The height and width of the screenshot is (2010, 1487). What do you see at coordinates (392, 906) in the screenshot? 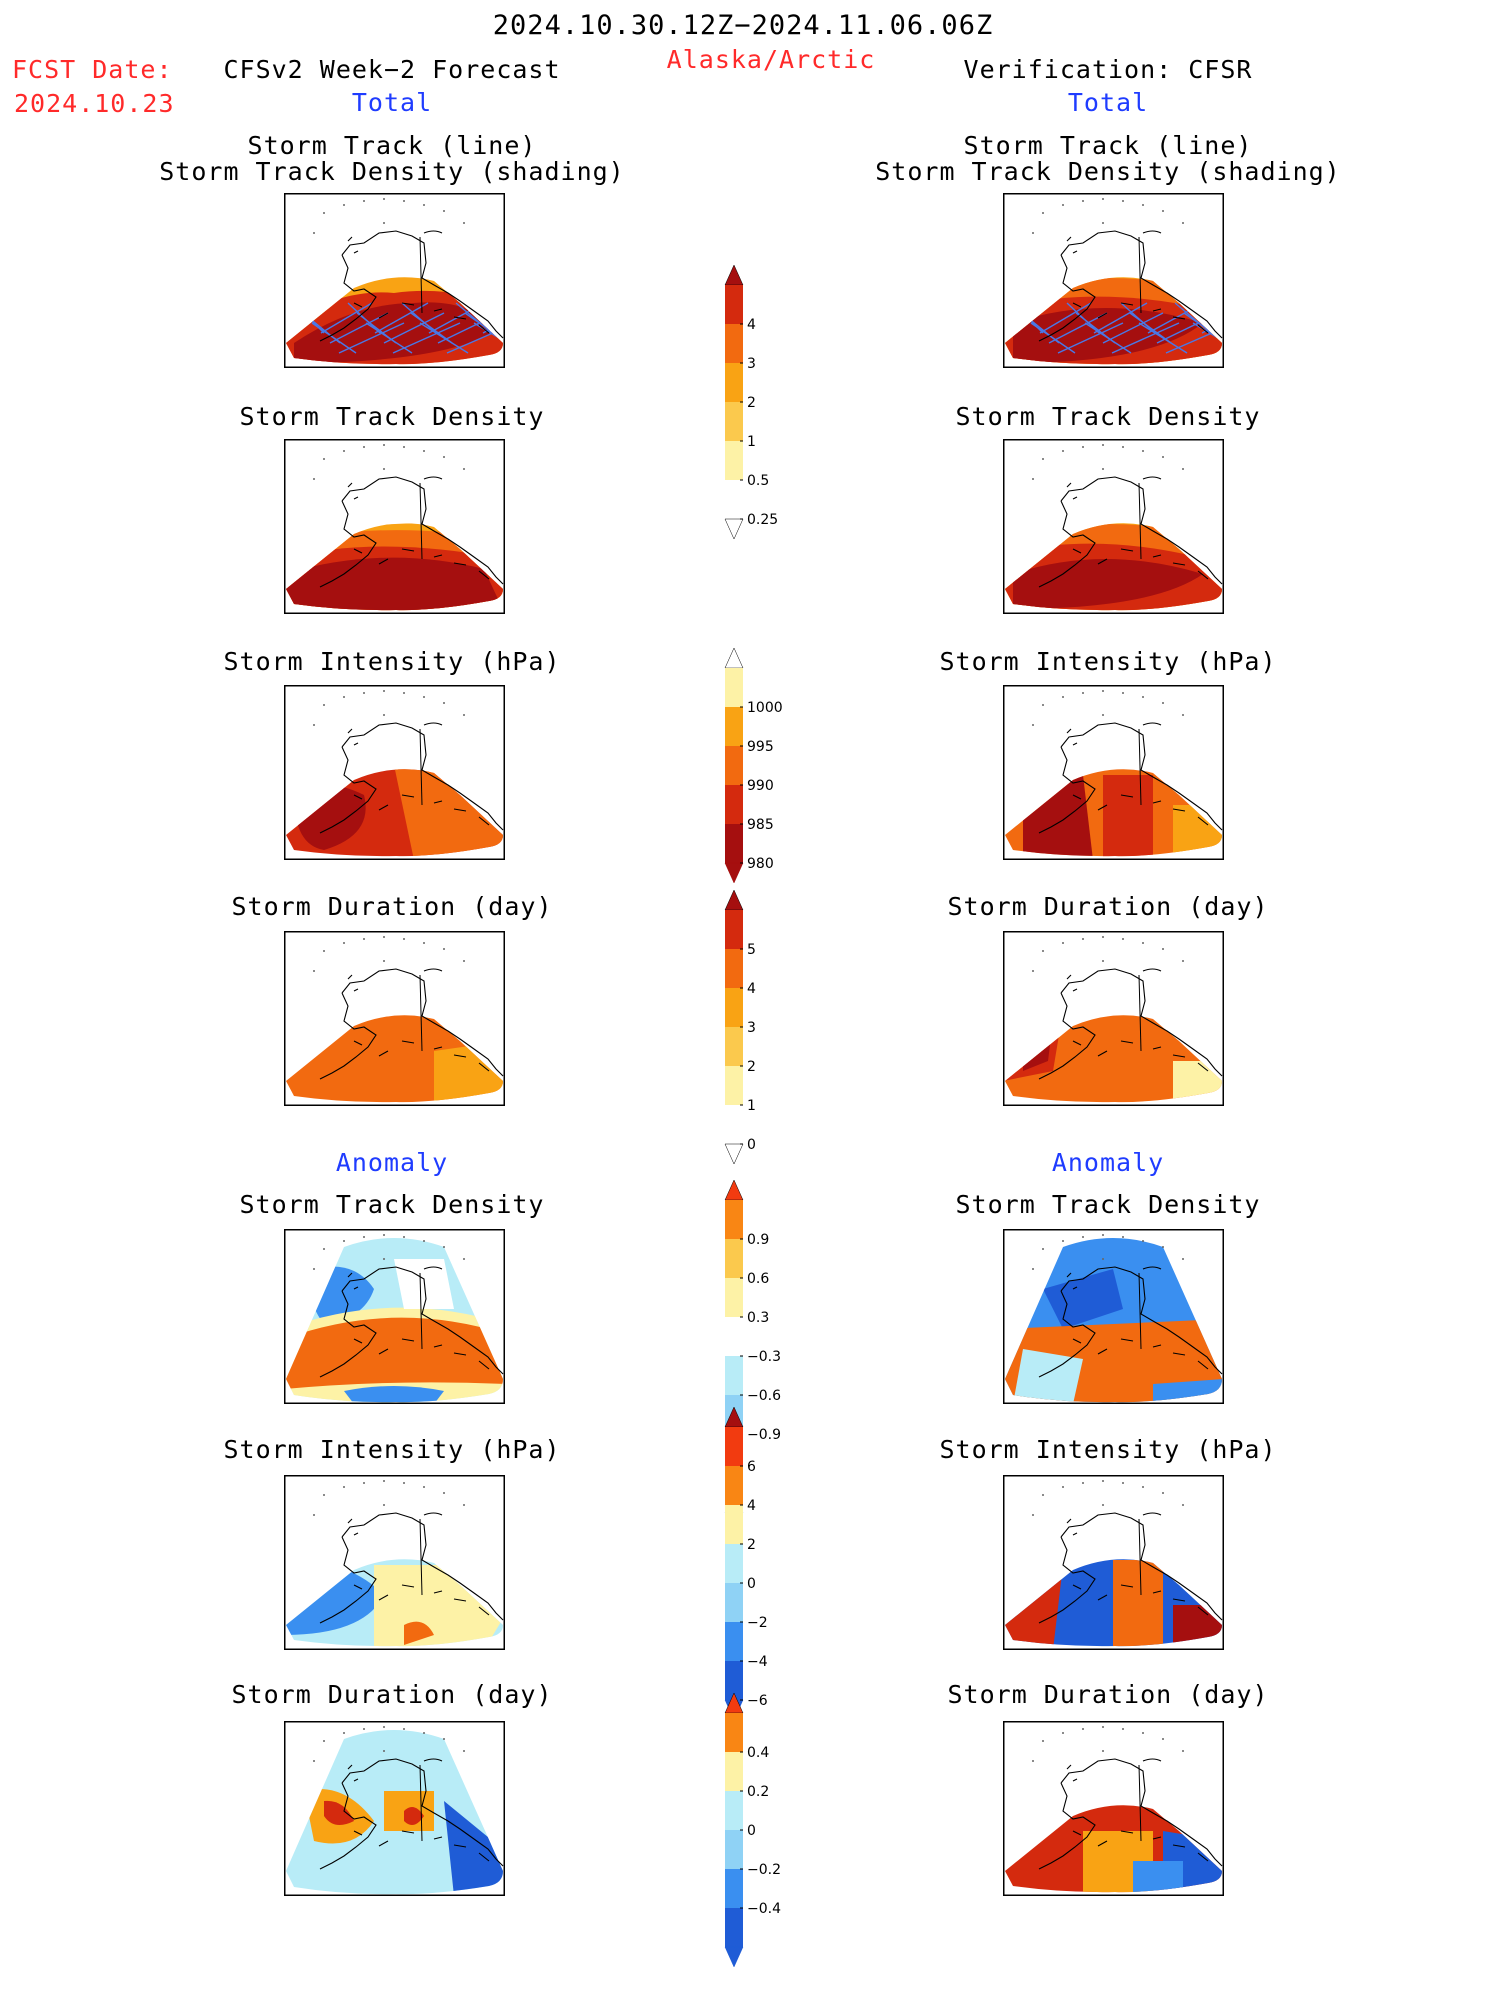
I see `left-panel-4-title: Storm Duration (day)` at bounding box center [392, 906].